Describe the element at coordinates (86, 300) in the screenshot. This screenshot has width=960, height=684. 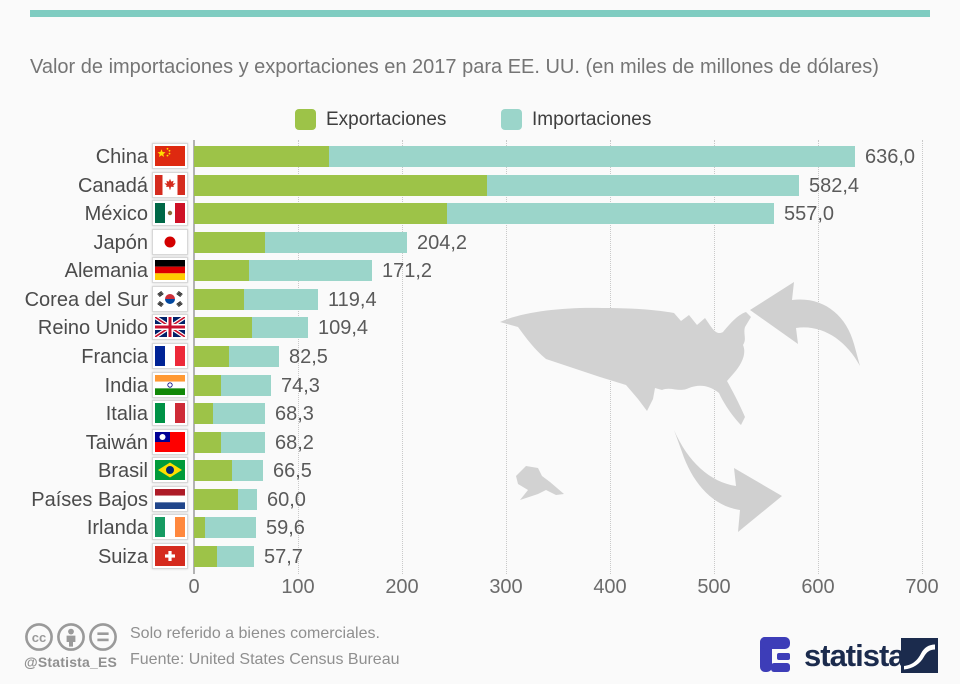
I see `country-label: Corea del Sur` at that location.